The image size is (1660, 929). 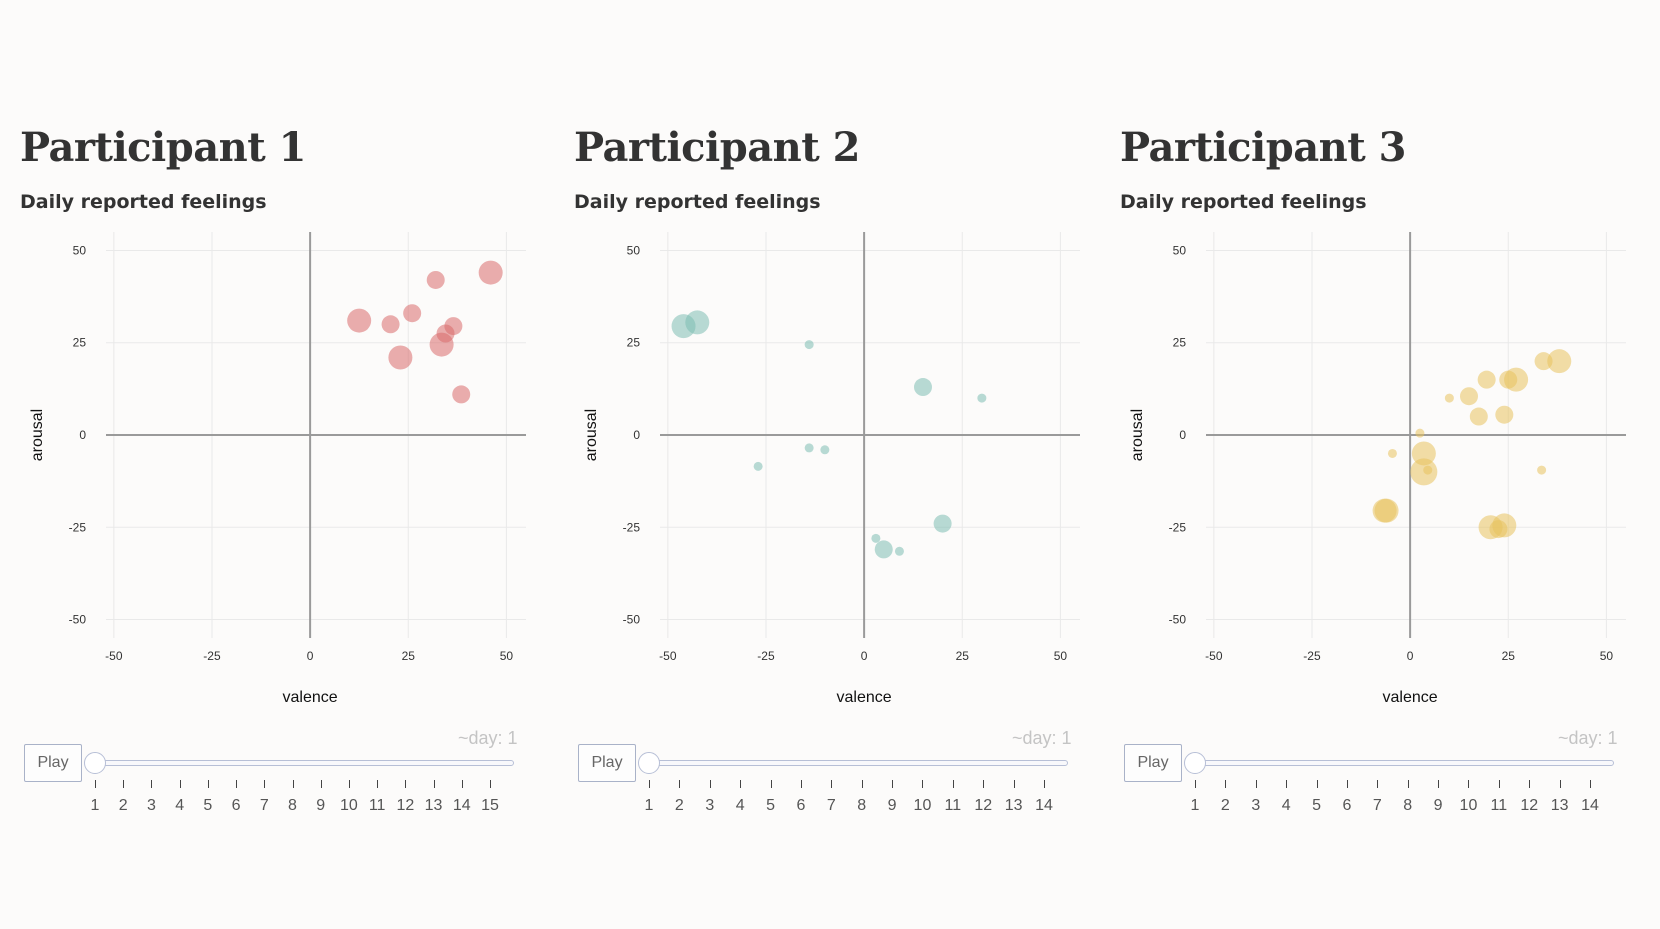 What do you see at coordinates (1180, 343) in the screenshot?
I see `y-tick-label: 25` at bounding box center [1180, 343].